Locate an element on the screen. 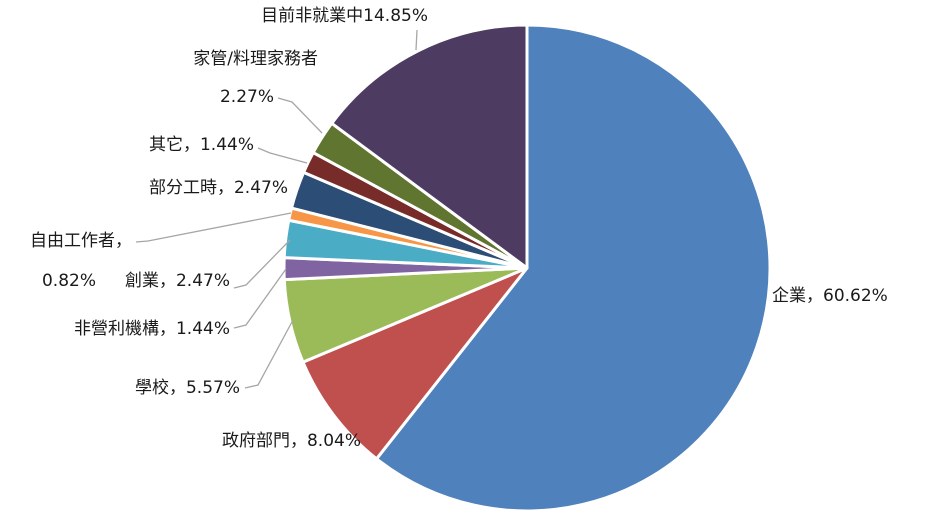 This screenshot has width=946, height=531. data-label-其它: 其它，1.44% is located at coordinates (201, 145).